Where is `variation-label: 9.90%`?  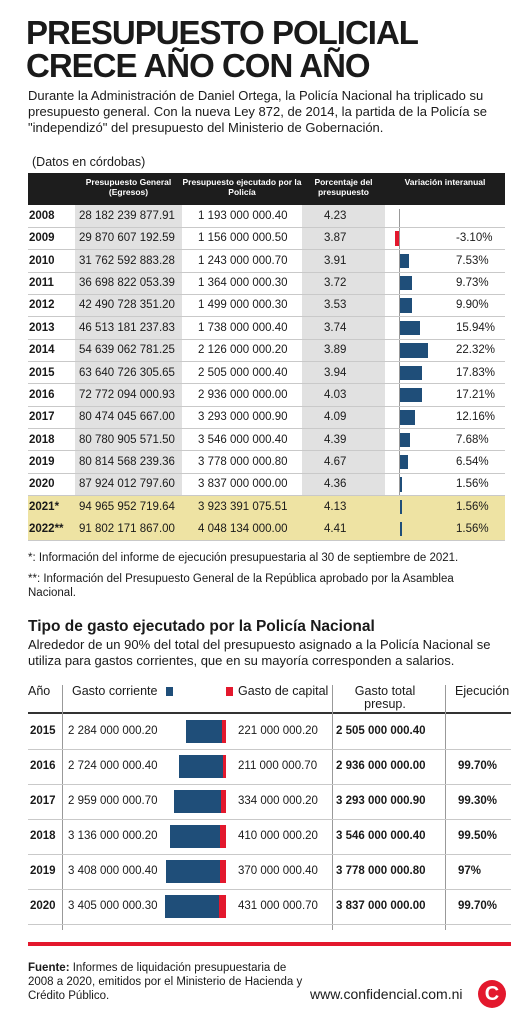 variation-label: 9.90% is located at coordinates (472, 305).